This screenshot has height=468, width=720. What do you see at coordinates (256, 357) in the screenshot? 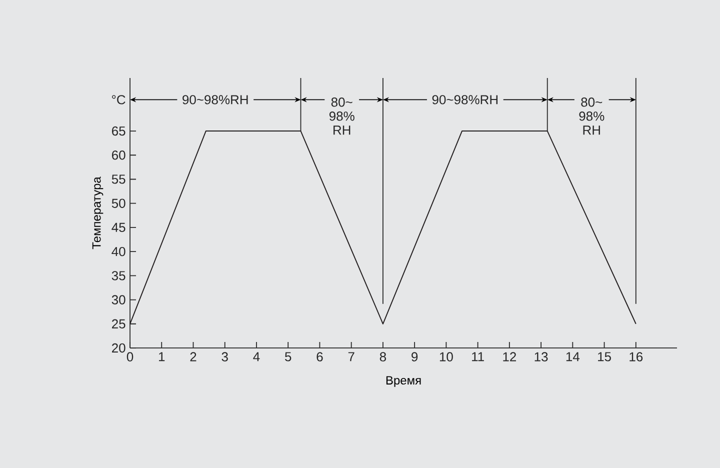
I see `x-tick-label: 4` at bounding box center [256, 357].